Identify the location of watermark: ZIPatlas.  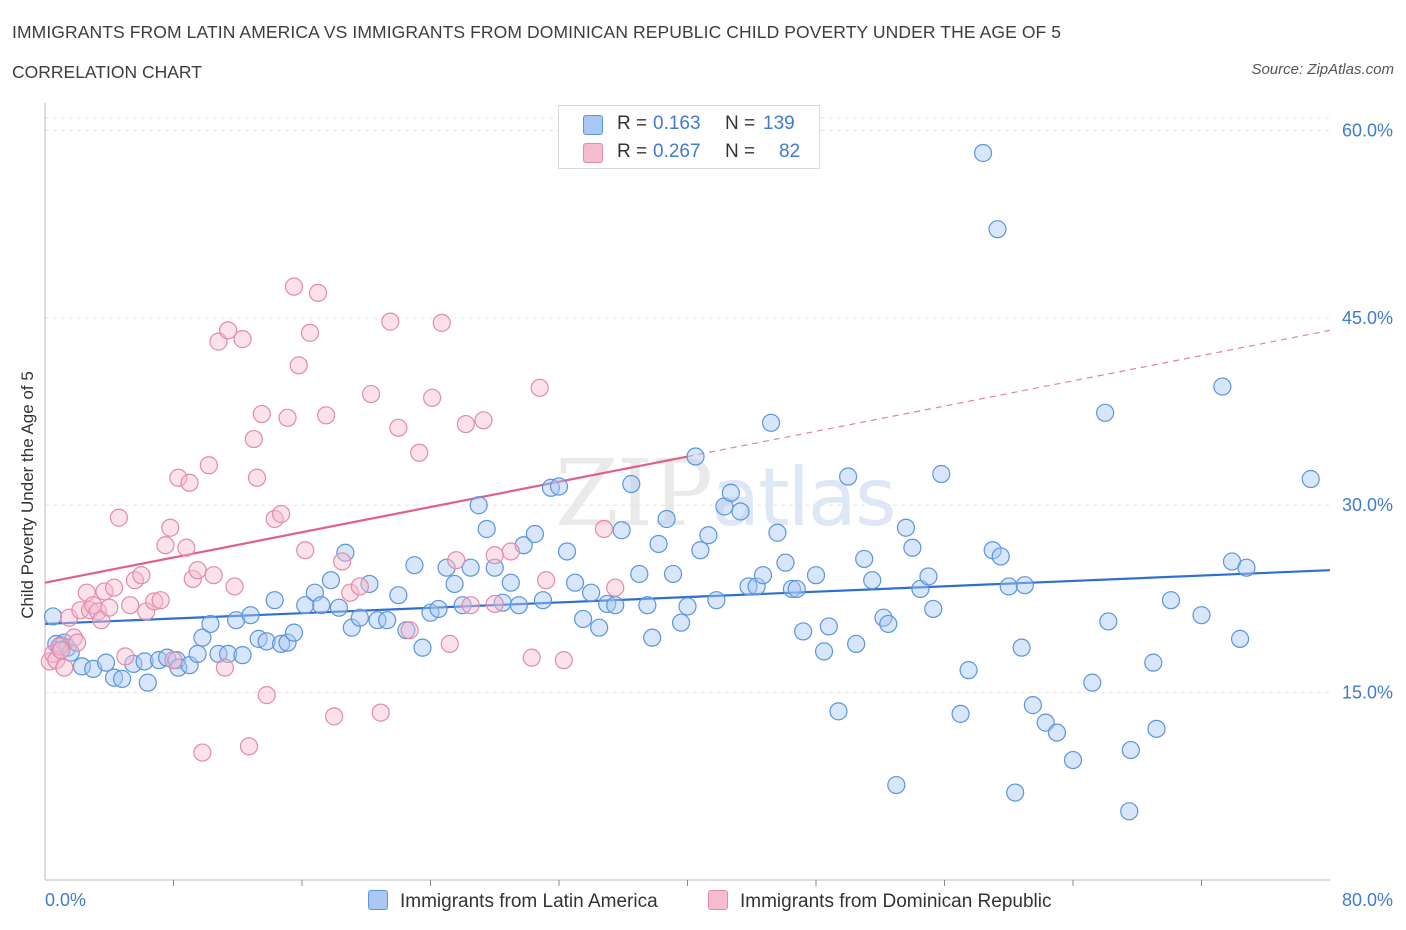
(726, 493).